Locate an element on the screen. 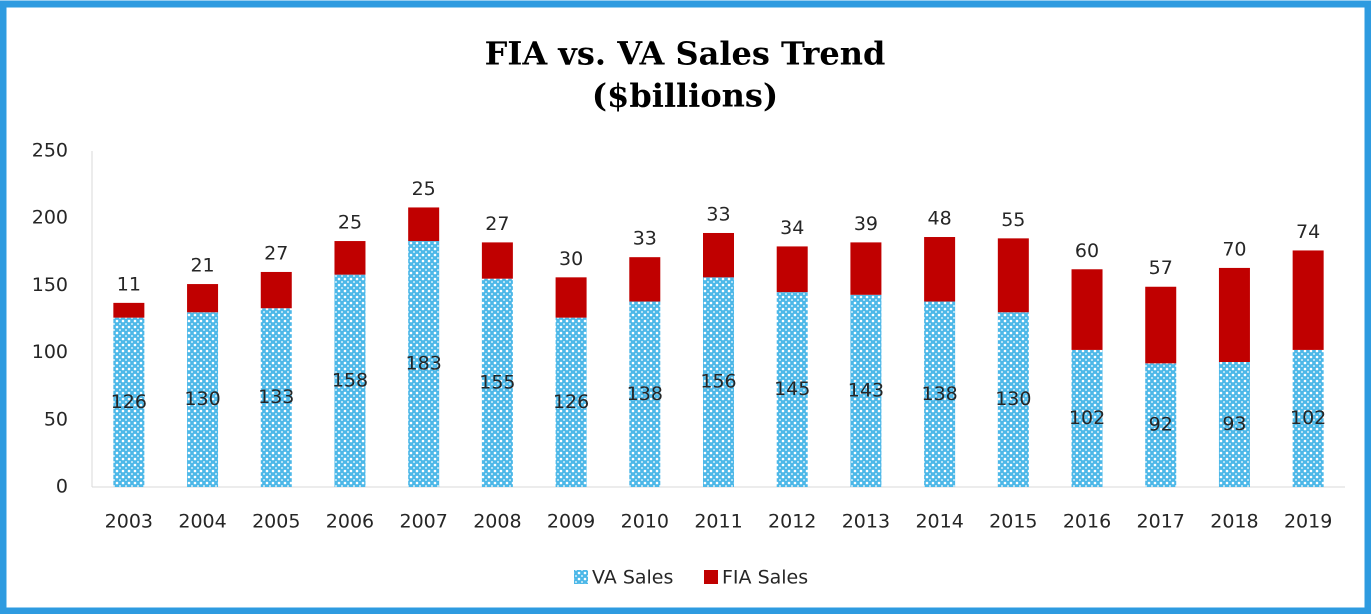  data-label: 21 is located at coordinates (202, 266).